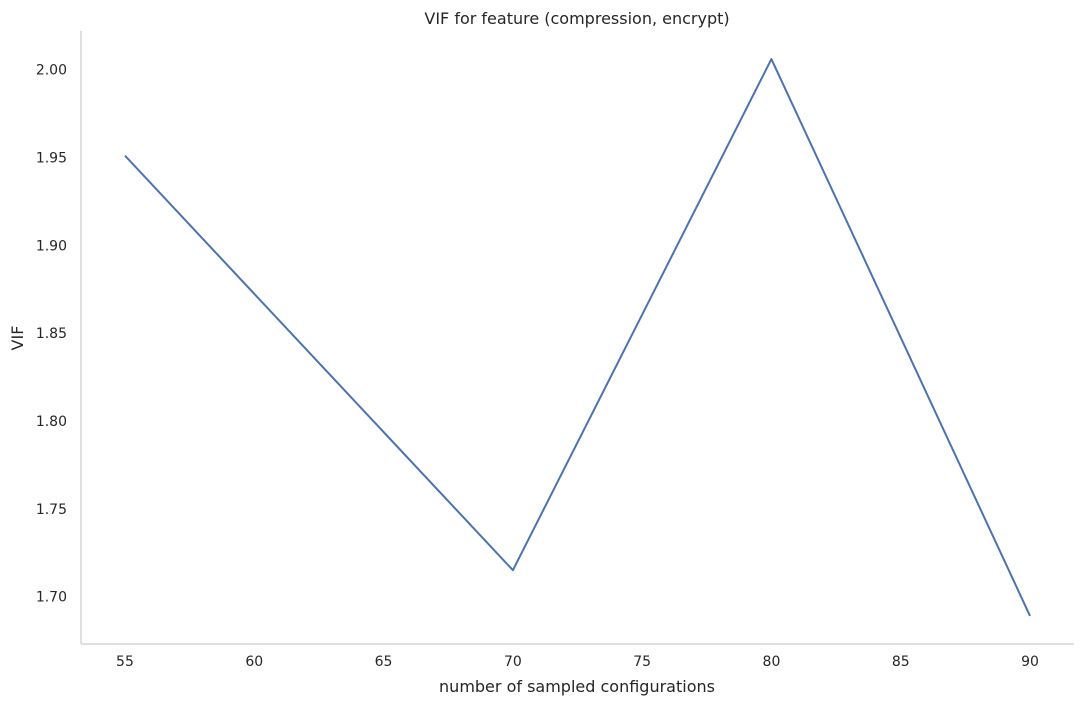 The width and height of the screenshot is (1084, 706). I want to click on x-tick-label: 75, so click(642, 662).